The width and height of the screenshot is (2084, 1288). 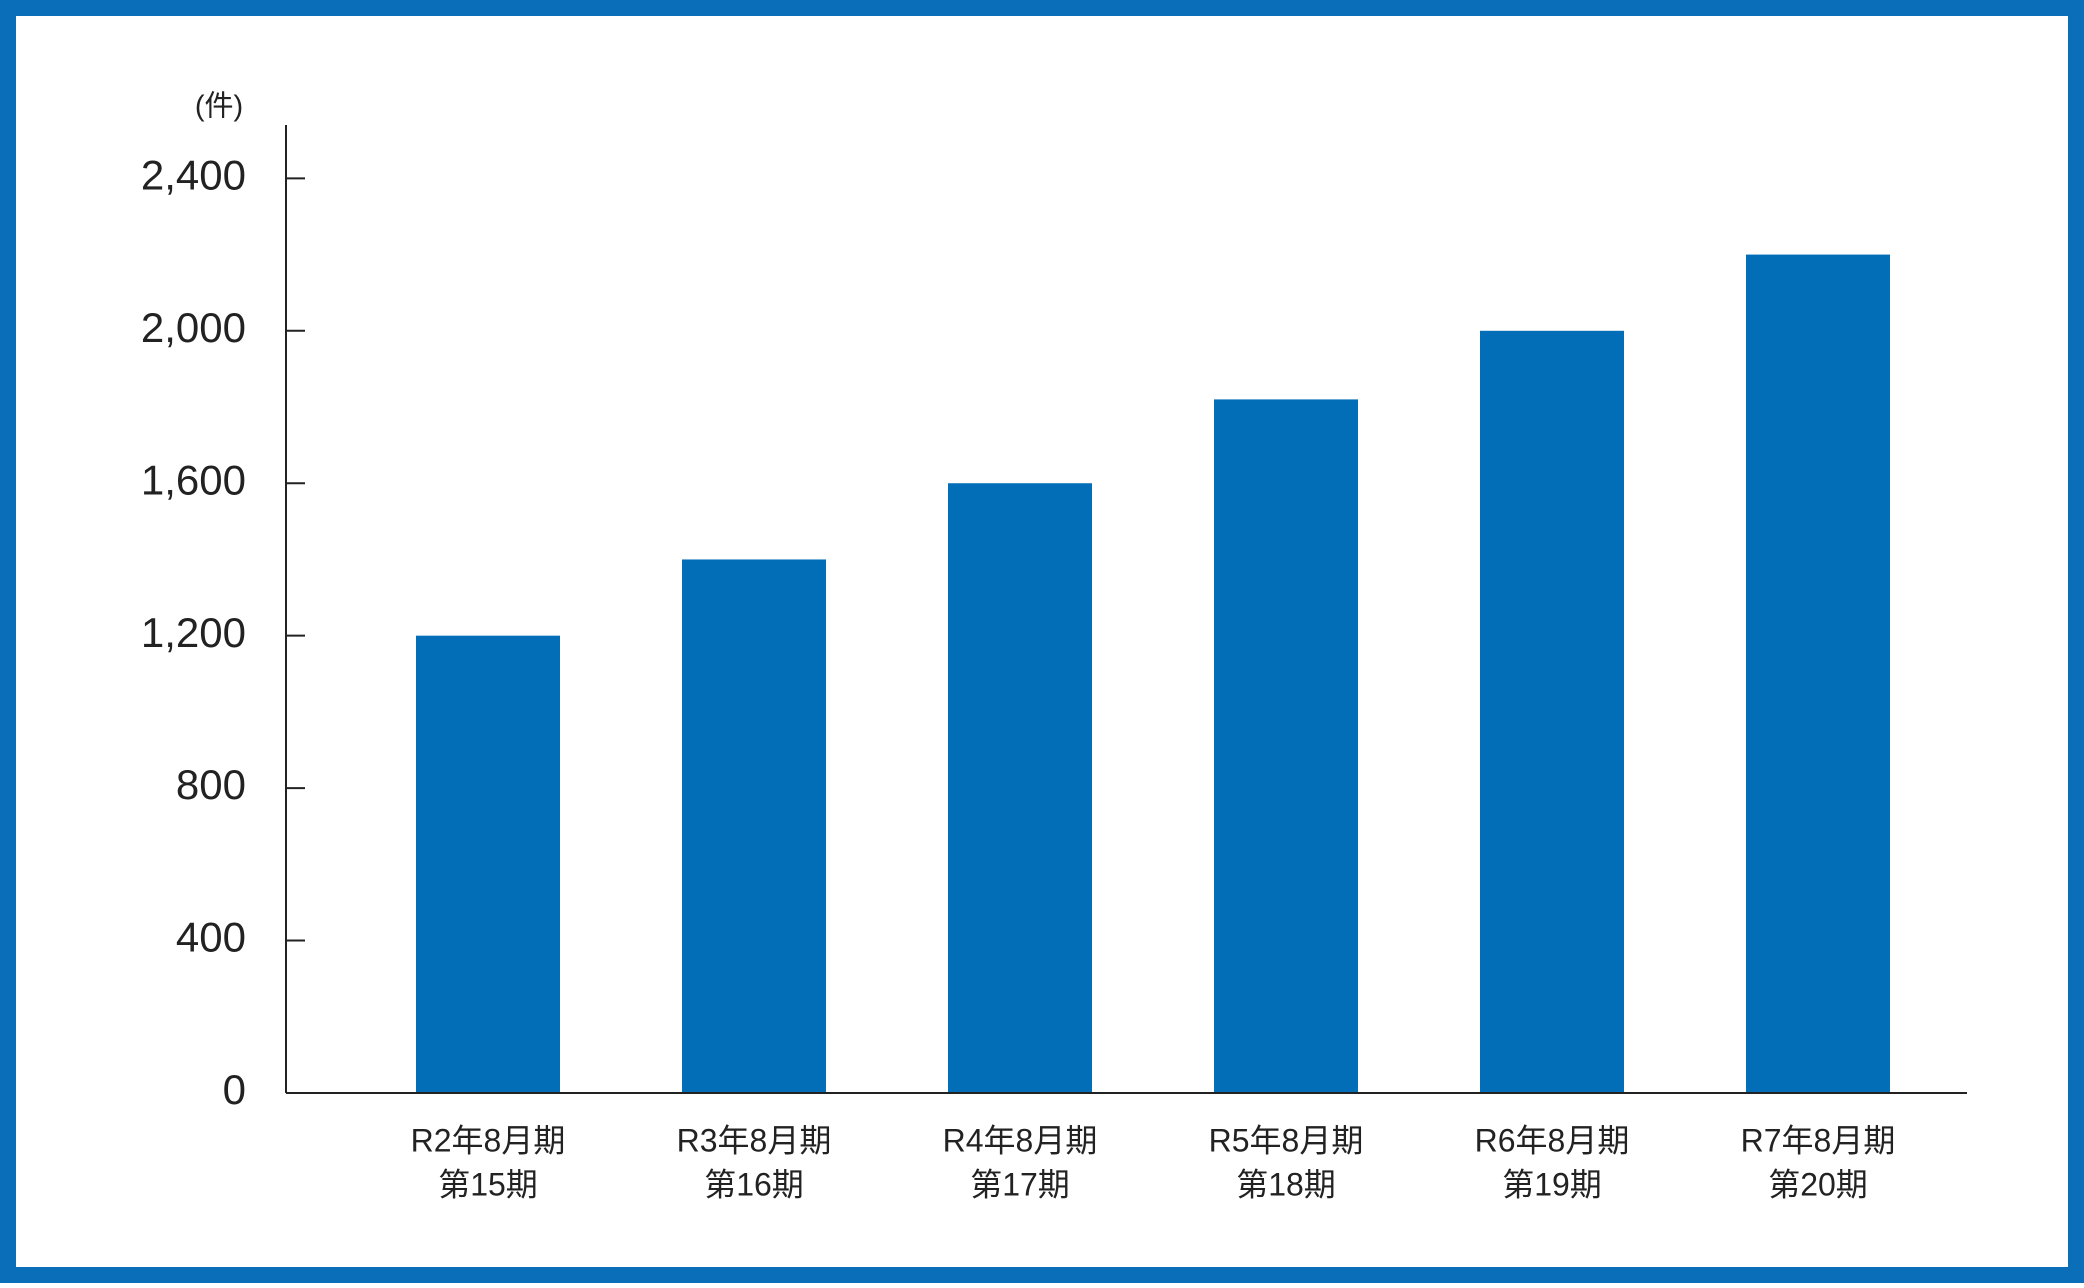 What do you see at coordinates (1818, 1184) in the screenshot?
I see `x-tick-label: 第20期` at bounding box center [1818, 1184].